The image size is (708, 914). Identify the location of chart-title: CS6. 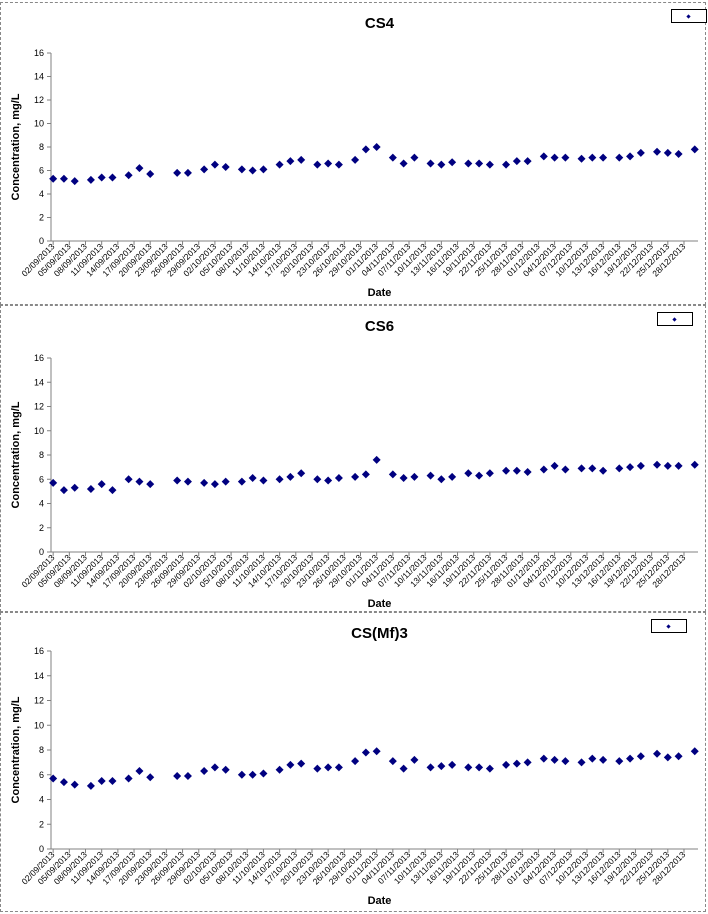
(379, 326).